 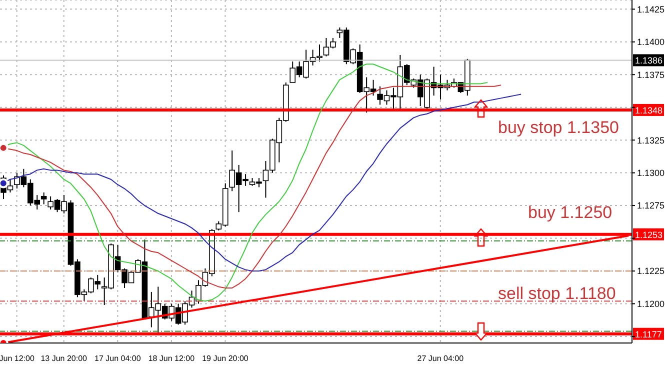 I want to click on x-tick-label: 27 Jun 04:00, so click(x=440, y=358).